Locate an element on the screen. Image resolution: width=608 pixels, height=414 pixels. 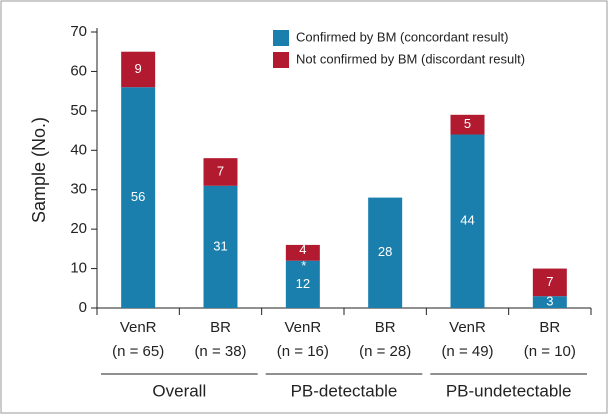
data-label: 28 is located at coordinates (385, 251).